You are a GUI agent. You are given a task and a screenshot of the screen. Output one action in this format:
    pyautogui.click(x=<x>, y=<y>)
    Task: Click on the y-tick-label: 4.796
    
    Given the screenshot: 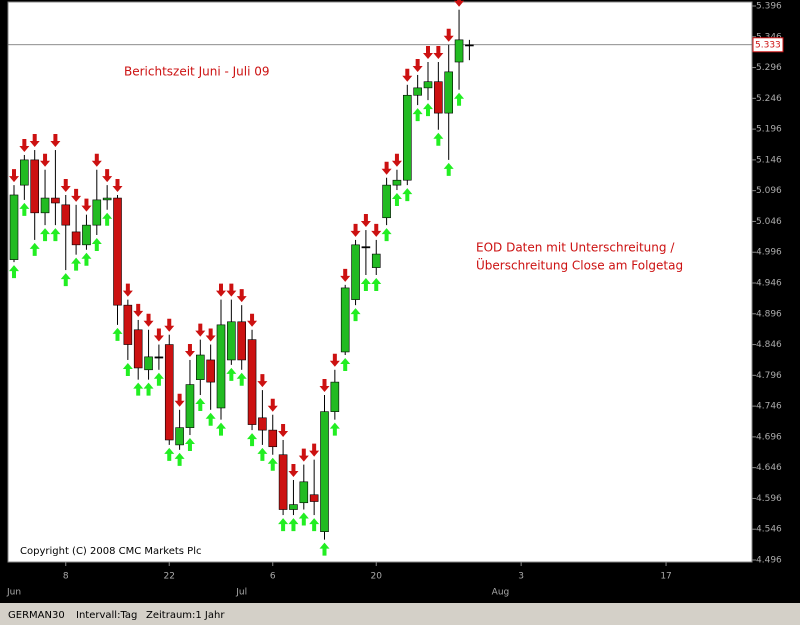 What is the action you would take?
    pyautogui.click(x=769, y=376)
    